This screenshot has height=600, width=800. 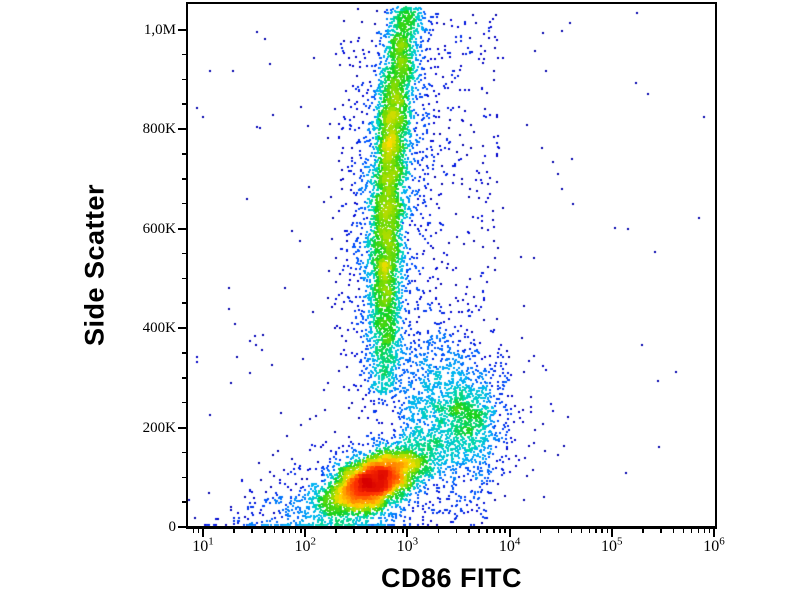 I want to click on y-tick-label: 400K, so click(x=159, y=328).